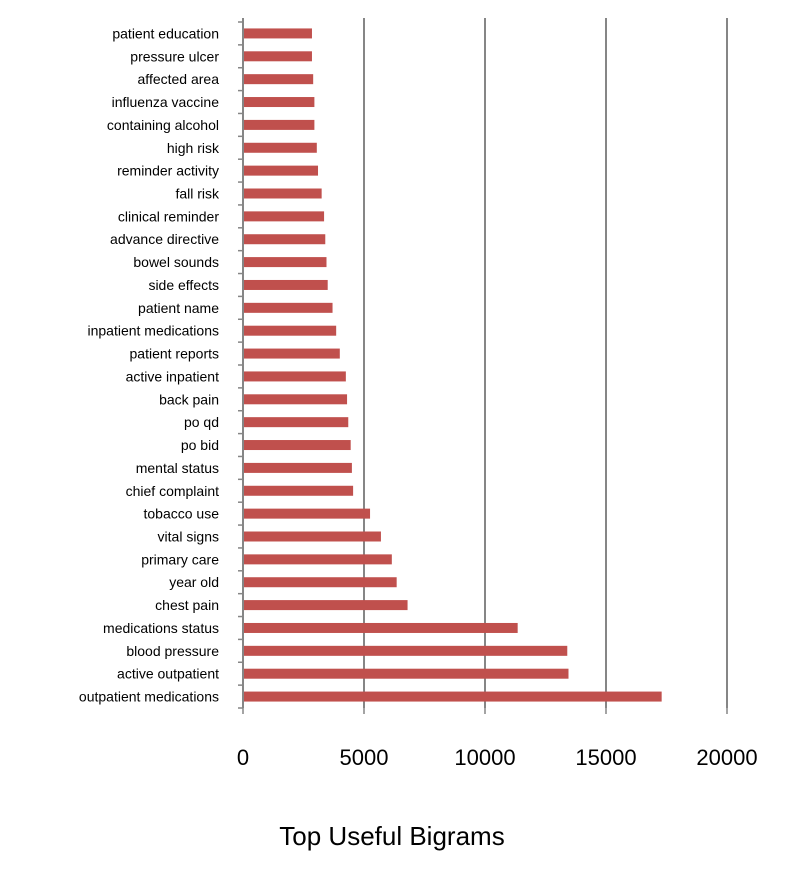  What do you see at coordinates (279, 124) in the screenshot?
I see `bar-containing-alcohol` at bounding box center [279, 124].